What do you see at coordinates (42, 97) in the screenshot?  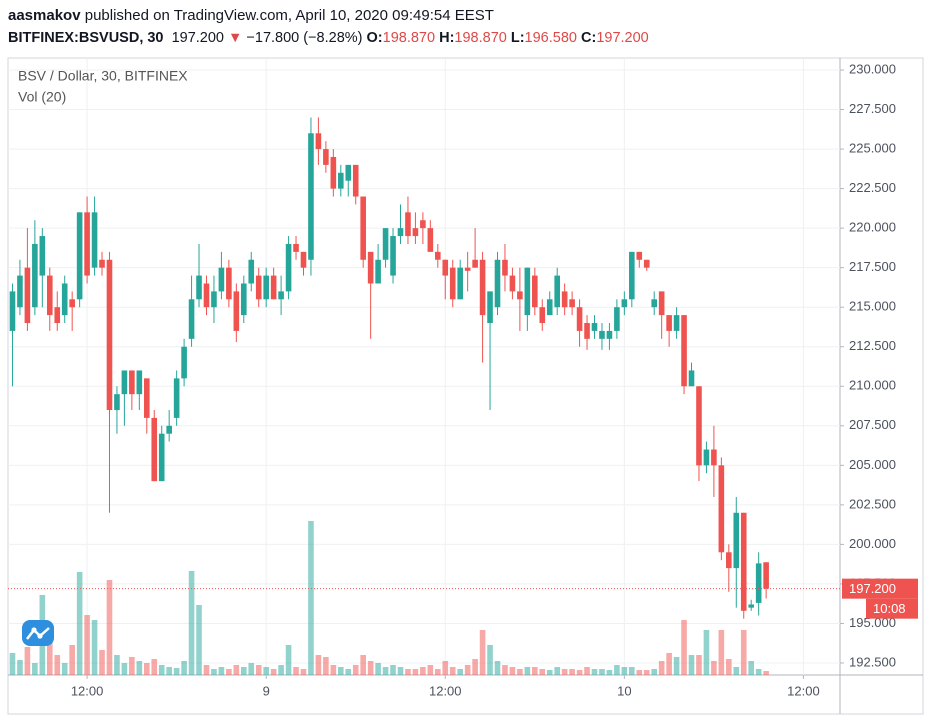 I see `volume-label: Vol (20)` at bounding box center [42, 97].